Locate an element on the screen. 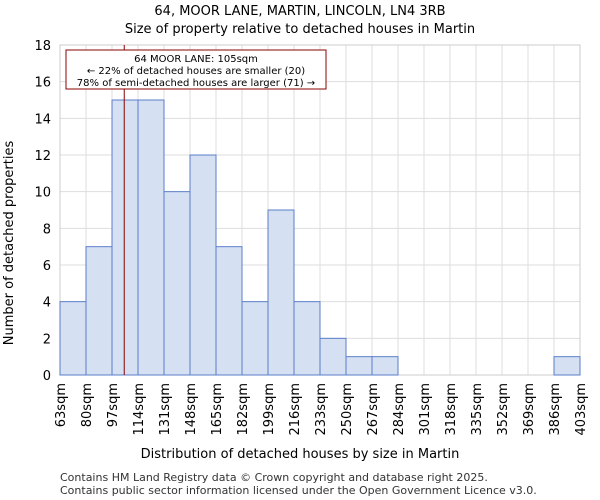 Image resolution: width=600 pixels, height=500 pixels. x-tick-199sqm: 199sqm is located at coordinates (269, 409).